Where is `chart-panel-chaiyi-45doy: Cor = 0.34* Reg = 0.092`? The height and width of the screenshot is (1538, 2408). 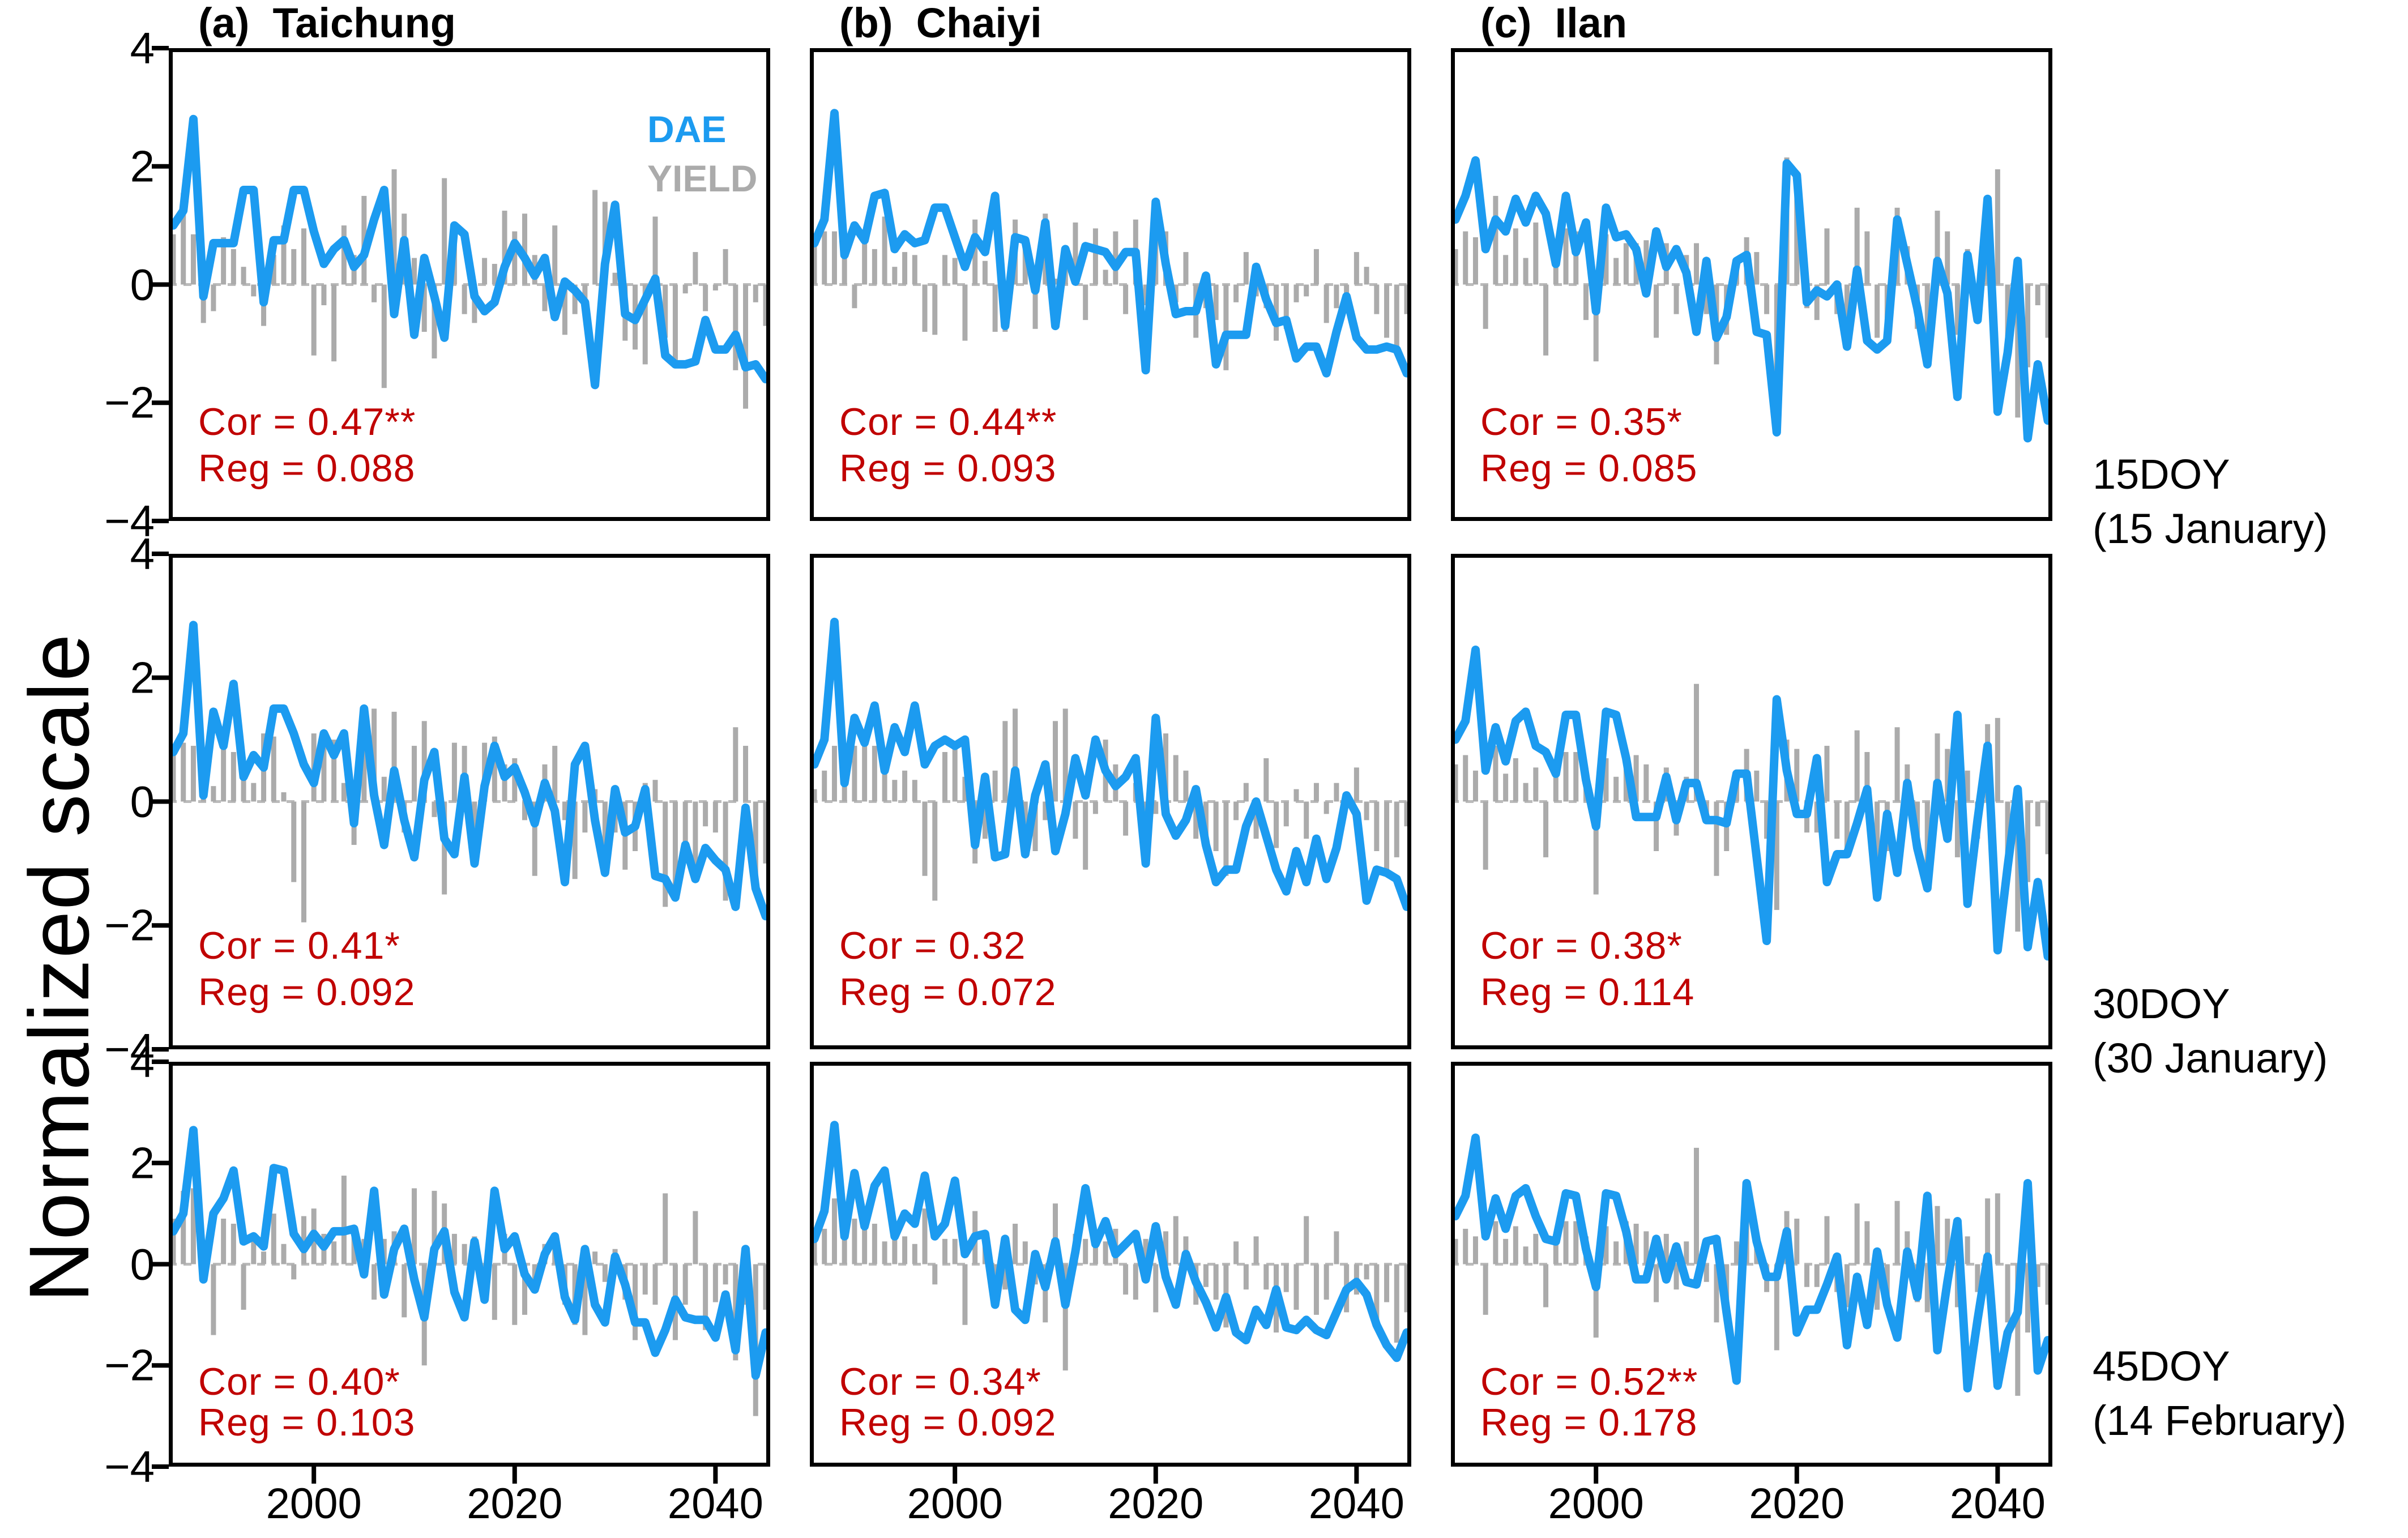
chart-panel-chaiyi-45doy: Cor = 0.34* Reg = 0.092 is located at coordinates (1110, 1273).